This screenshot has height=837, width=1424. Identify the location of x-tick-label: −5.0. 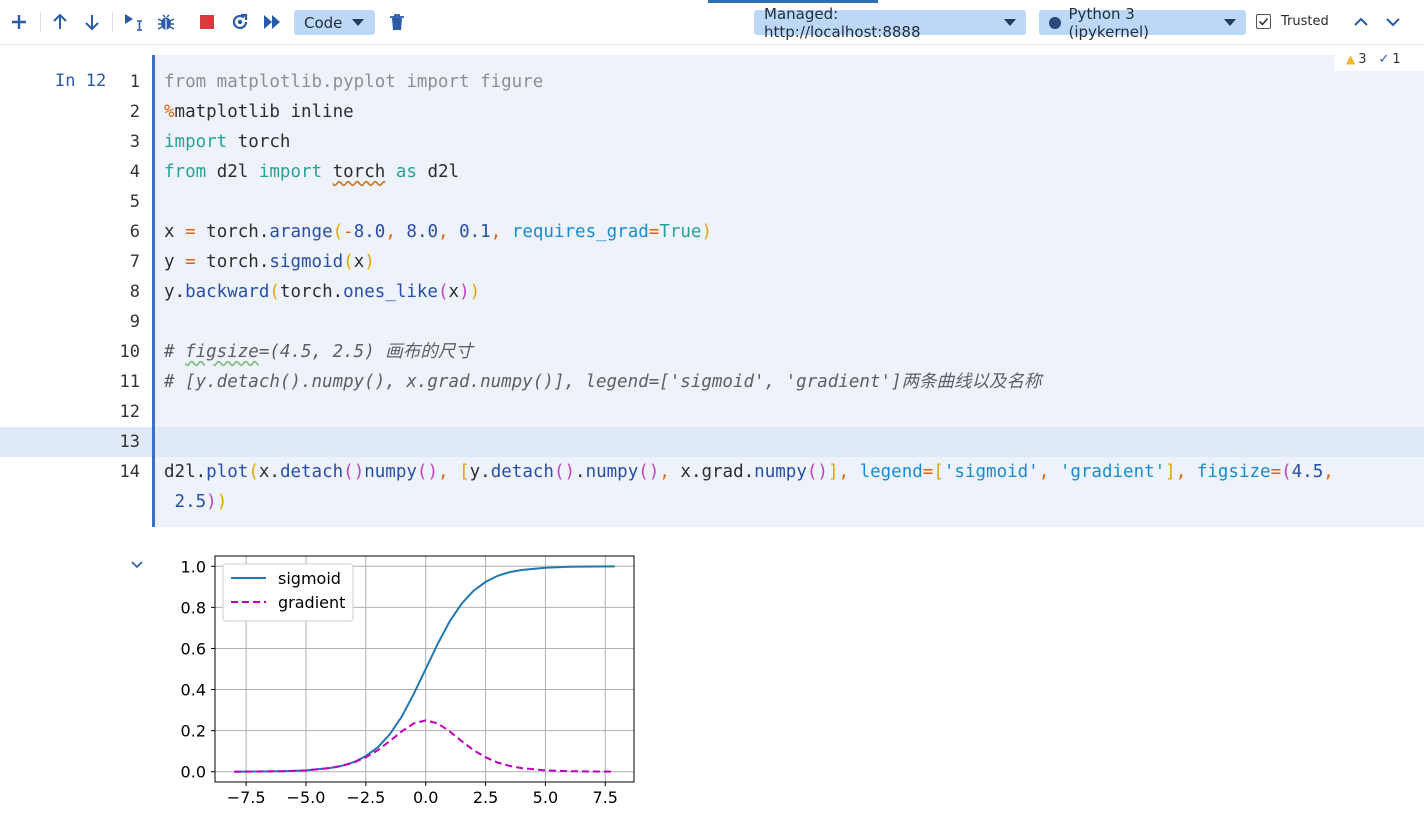
(306, 797).